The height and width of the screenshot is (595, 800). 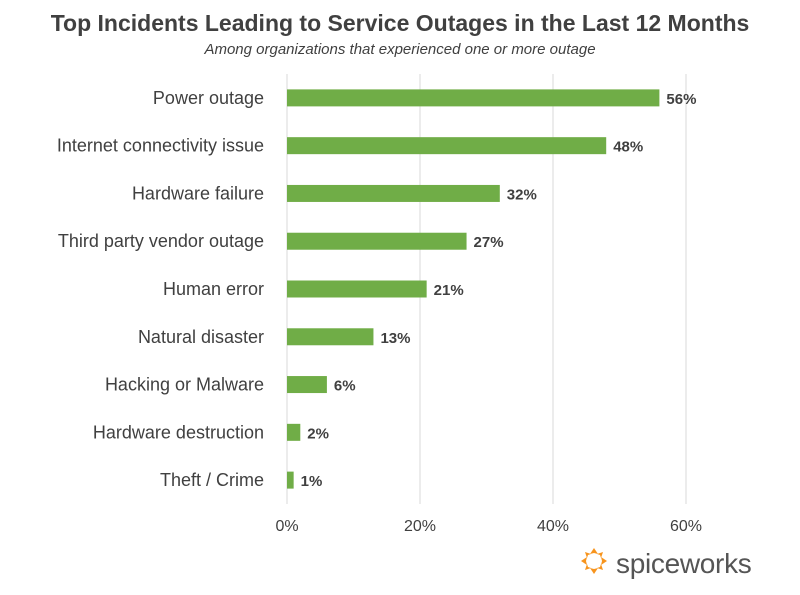 I want to click on spiceworks-logo-text: spiceworks, so click(x=684, y=563).